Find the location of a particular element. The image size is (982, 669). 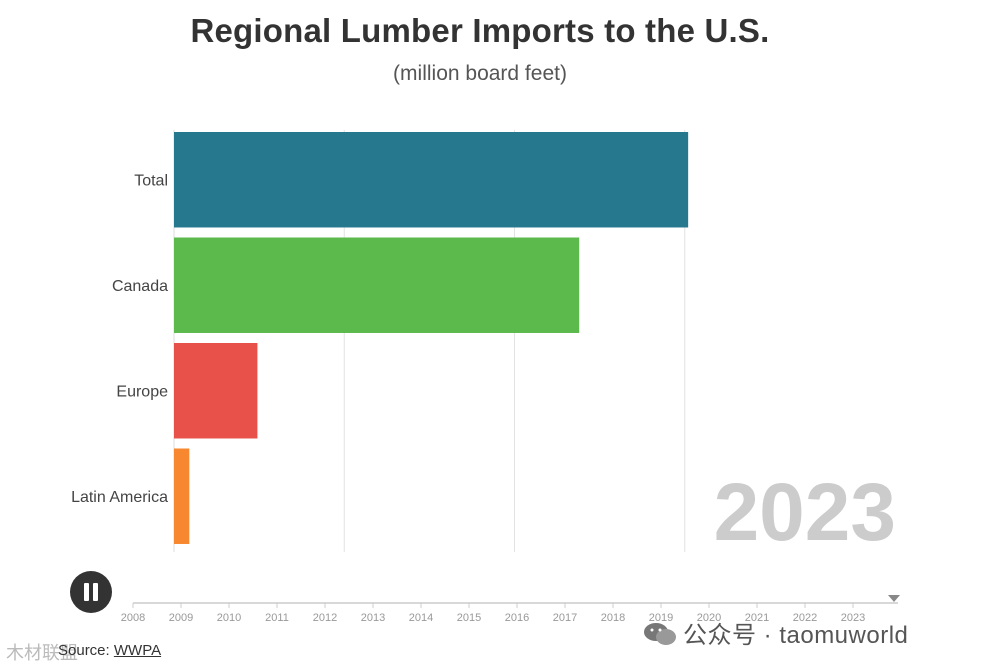

category-labels: Total Canada Europe Latin America is located at coordinates (119, 339).